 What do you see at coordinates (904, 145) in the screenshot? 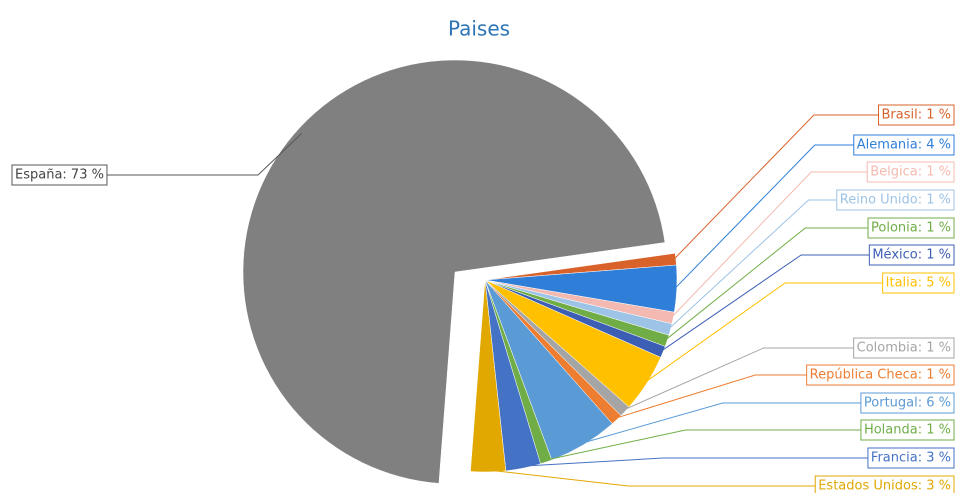
I see `data-label: Alemania: 4 %` at bounding box center [904, 145].